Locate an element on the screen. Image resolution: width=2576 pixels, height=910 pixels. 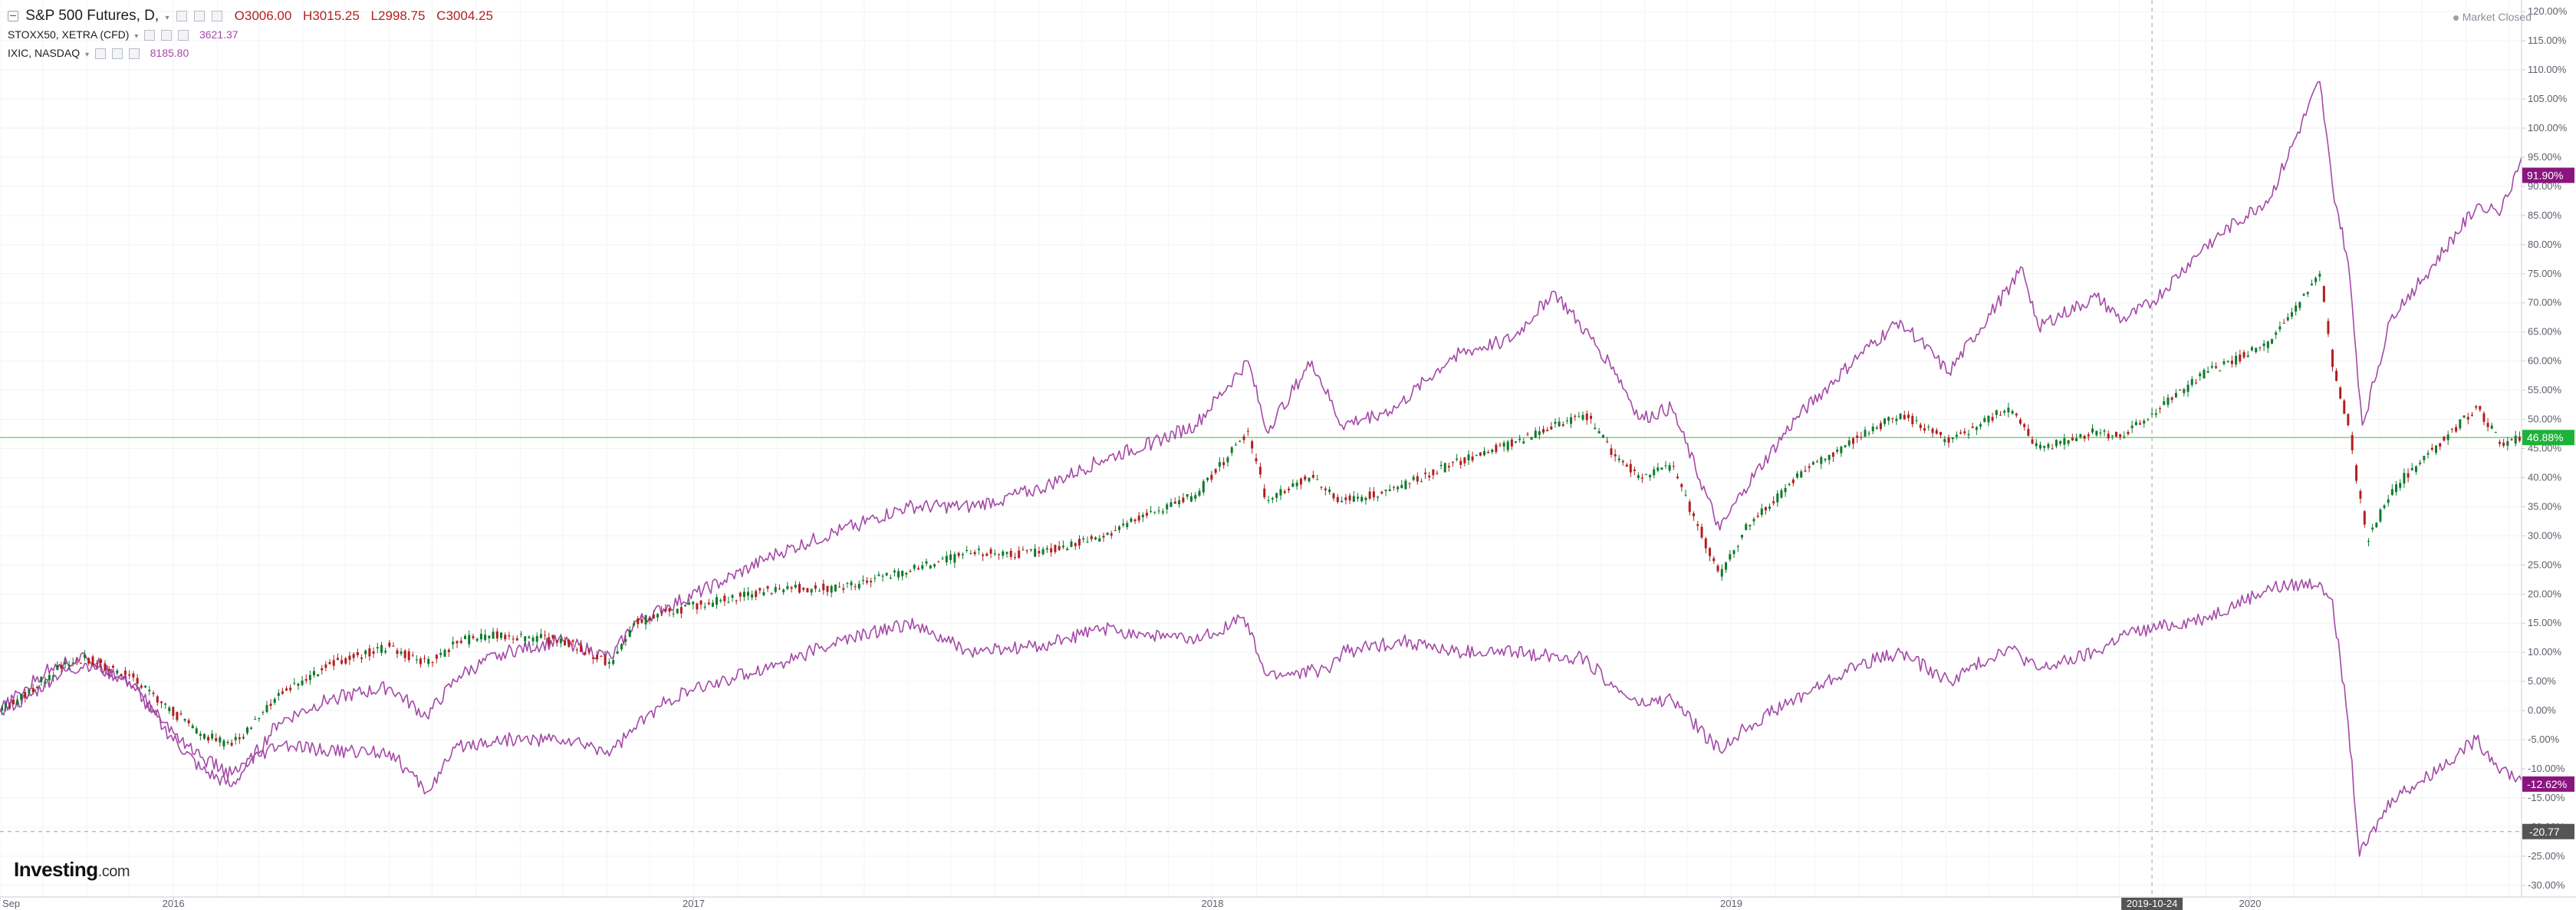
status-dot-icon is located at coordinates (2456, 18).